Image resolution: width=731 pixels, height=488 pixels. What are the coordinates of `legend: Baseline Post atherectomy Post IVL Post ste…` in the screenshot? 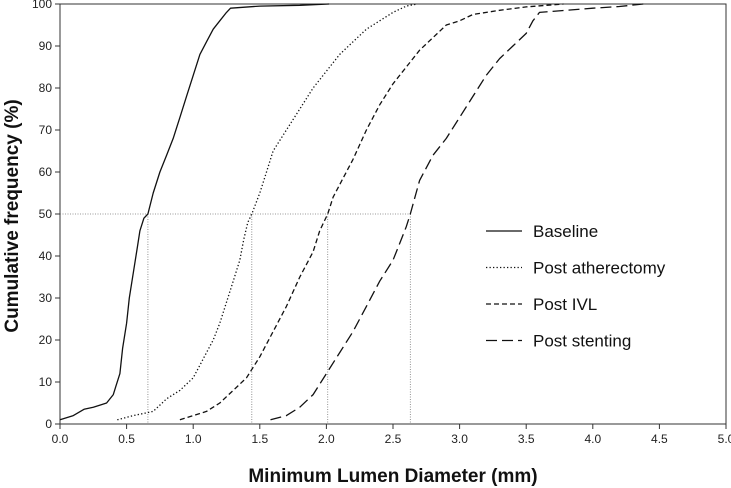 It's located at (576, 286).